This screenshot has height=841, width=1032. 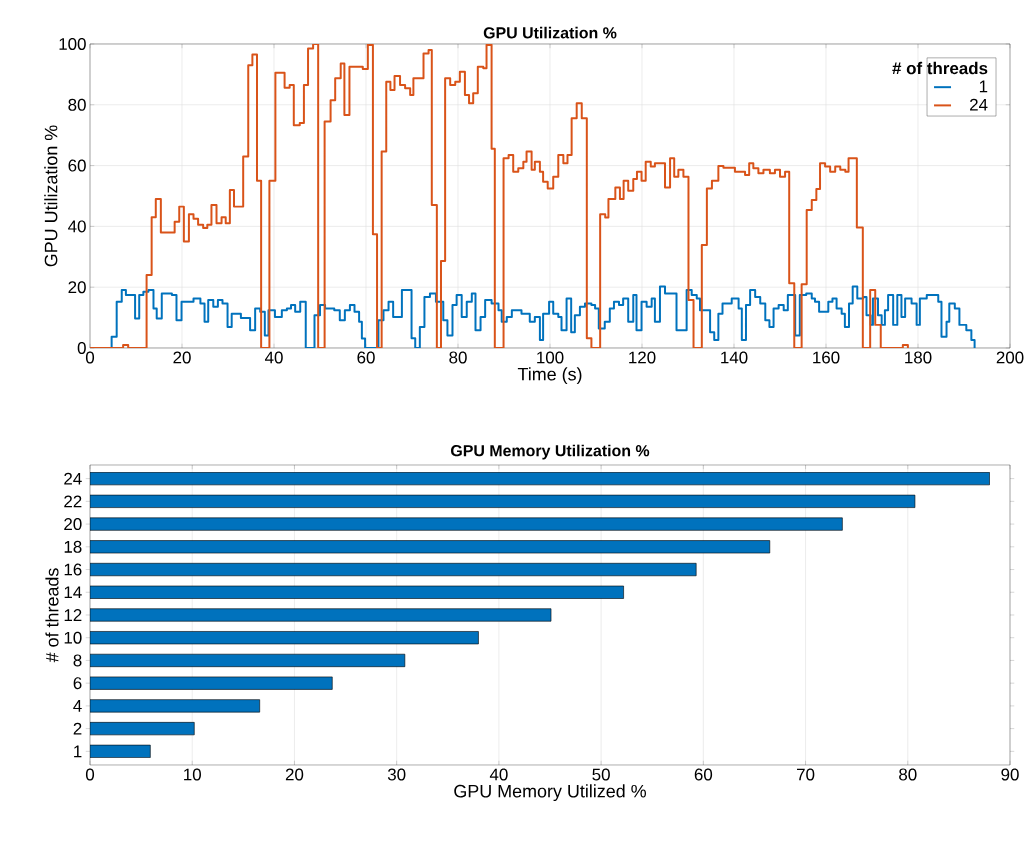 What do you see at coordinates (550, 32) in the screenshot?
I see `chart-title: GPU Utilization %` at bounding box center [550, 32].